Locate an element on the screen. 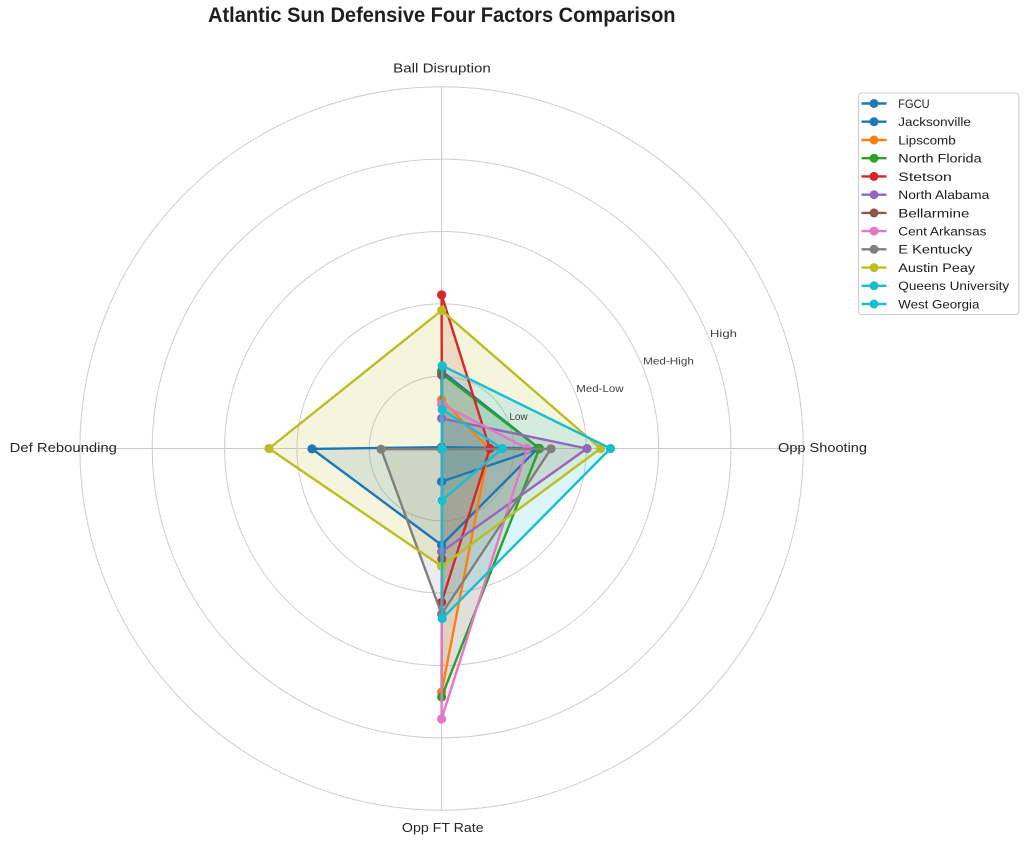 This screenshot has width=1024, height=844. svg-text: Austin Peay is located at coordinates (937, 268).